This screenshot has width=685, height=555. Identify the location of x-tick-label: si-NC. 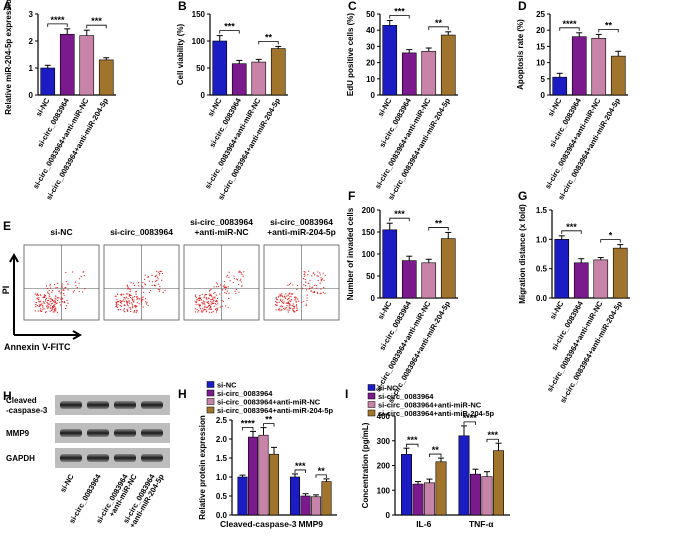
(555, 107).